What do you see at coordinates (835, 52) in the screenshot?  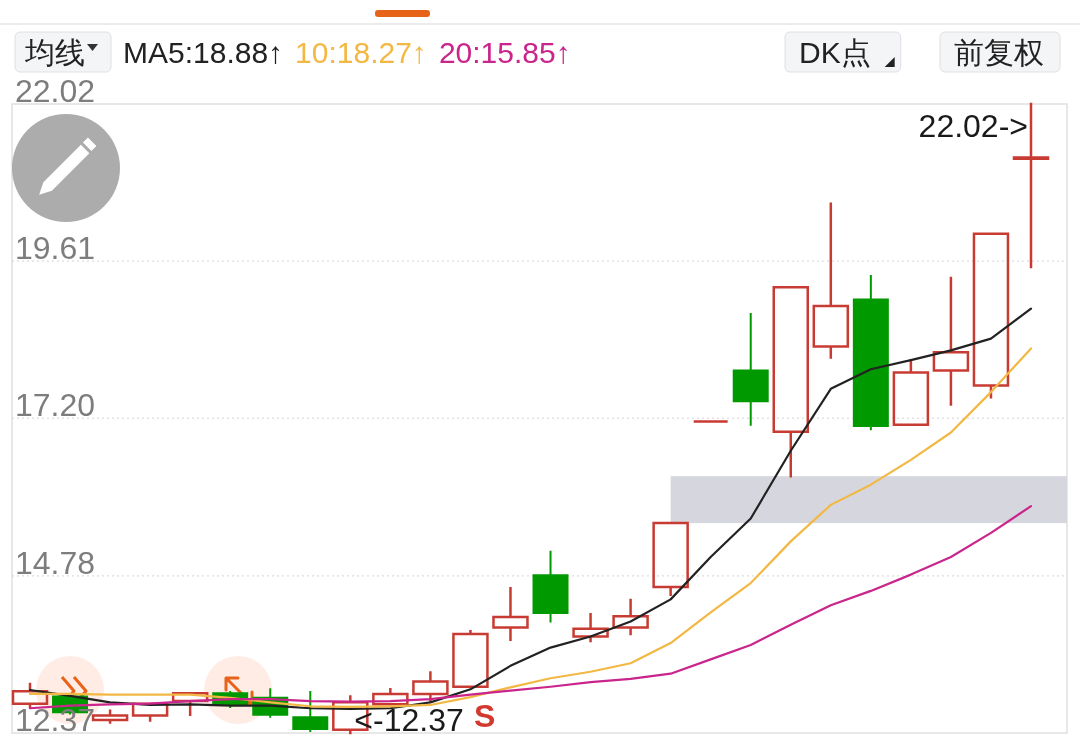 I see `text: DK点` at bounding box center [835, 52].